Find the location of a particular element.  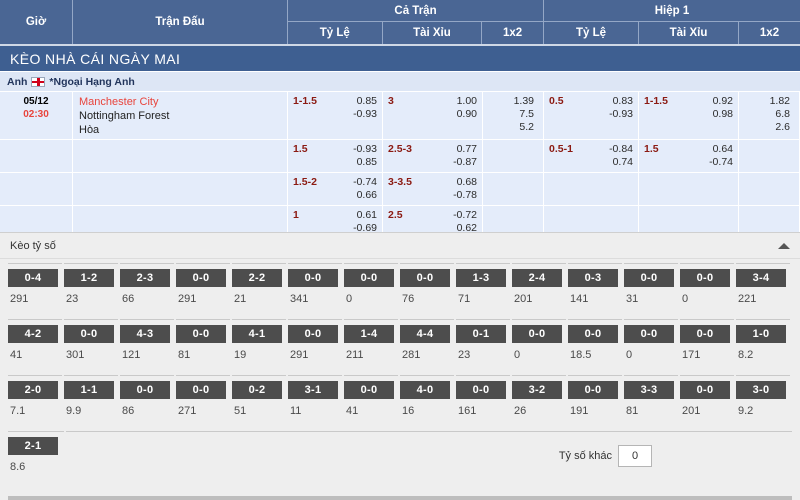

score-chip: 4-4 is located at coordinates (425, 334).